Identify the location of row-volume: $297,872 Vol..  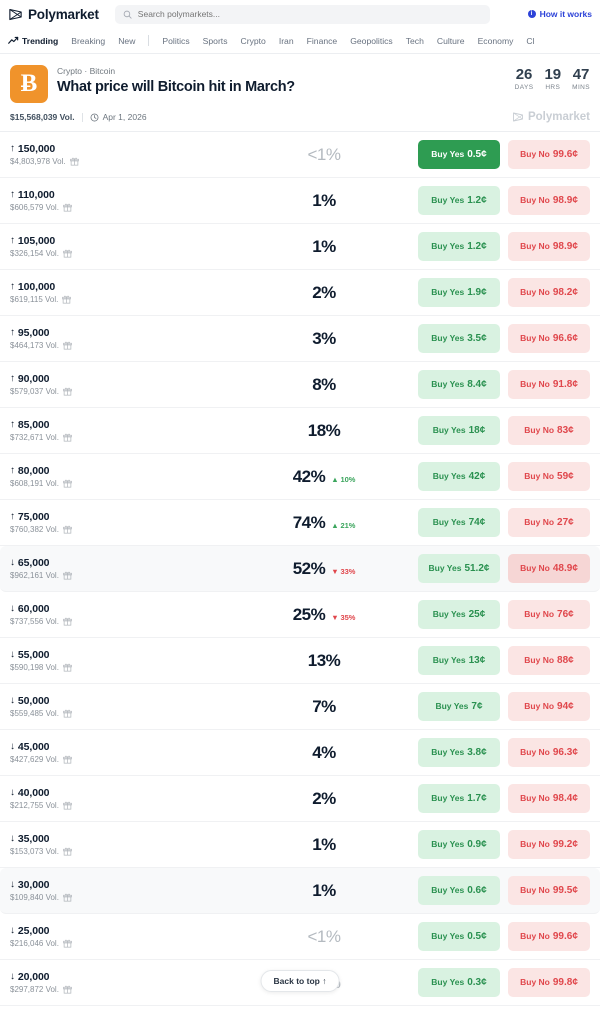
(120, 989).